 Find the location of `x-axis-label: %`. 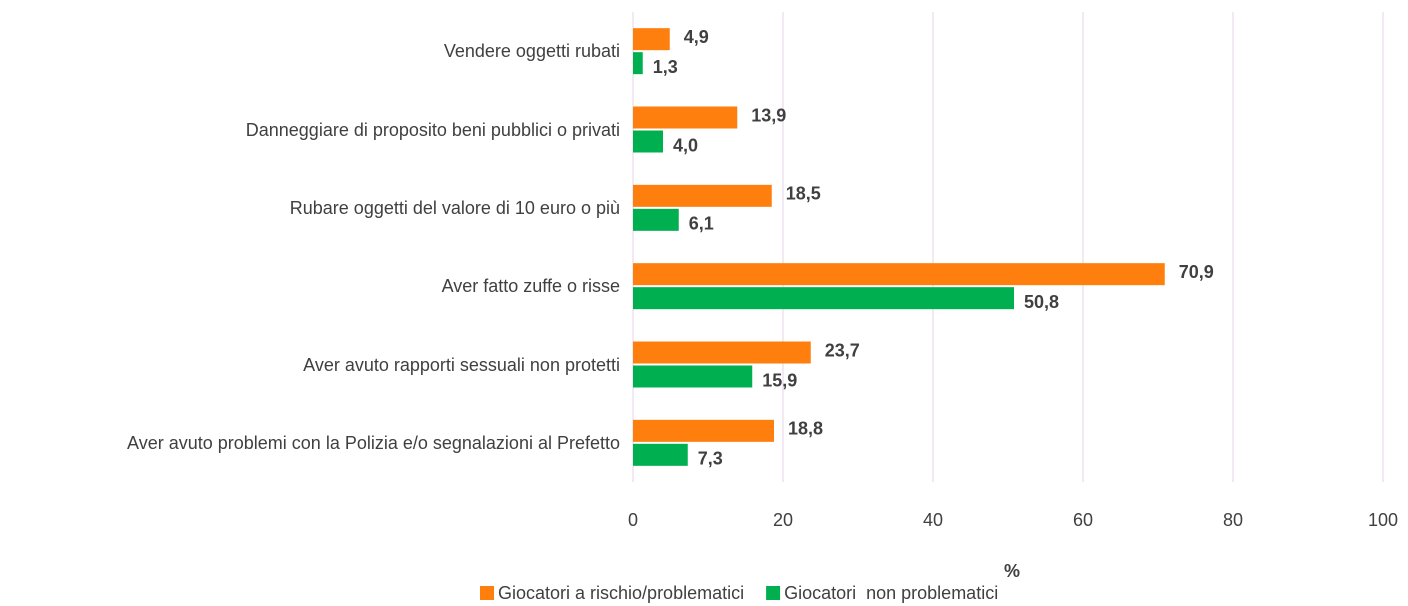

x-axis-label: % is located at coordinates (1012, 571).